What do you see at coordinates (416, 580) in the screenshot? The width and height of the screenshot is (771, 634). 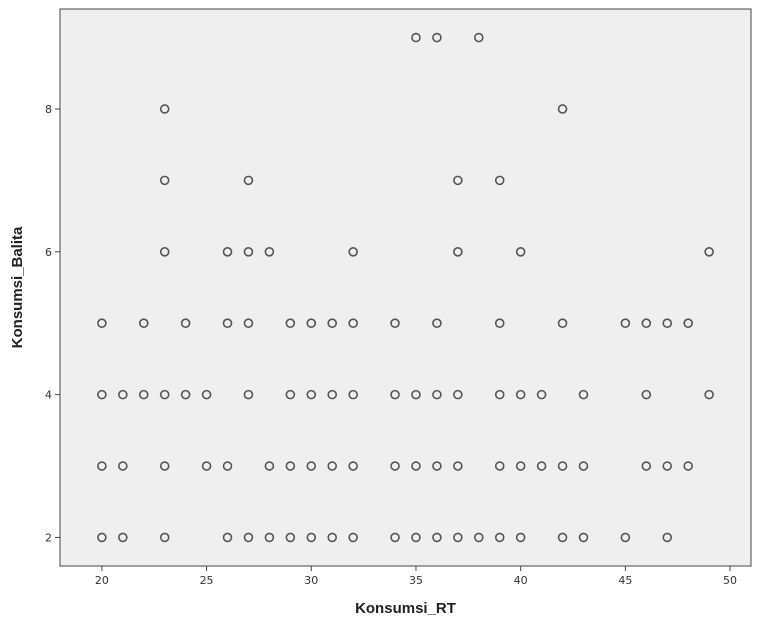 I see `x-tick-label: 35` at bounding box center [416, 580].